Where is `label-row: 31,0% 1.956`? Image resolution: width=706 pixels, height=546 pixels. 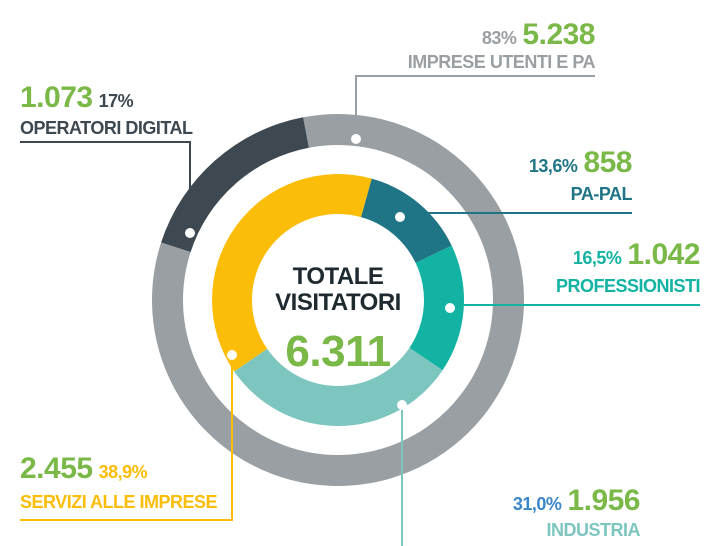
label-row: 31,0% 1.956 is located at coordinates (576, 500).